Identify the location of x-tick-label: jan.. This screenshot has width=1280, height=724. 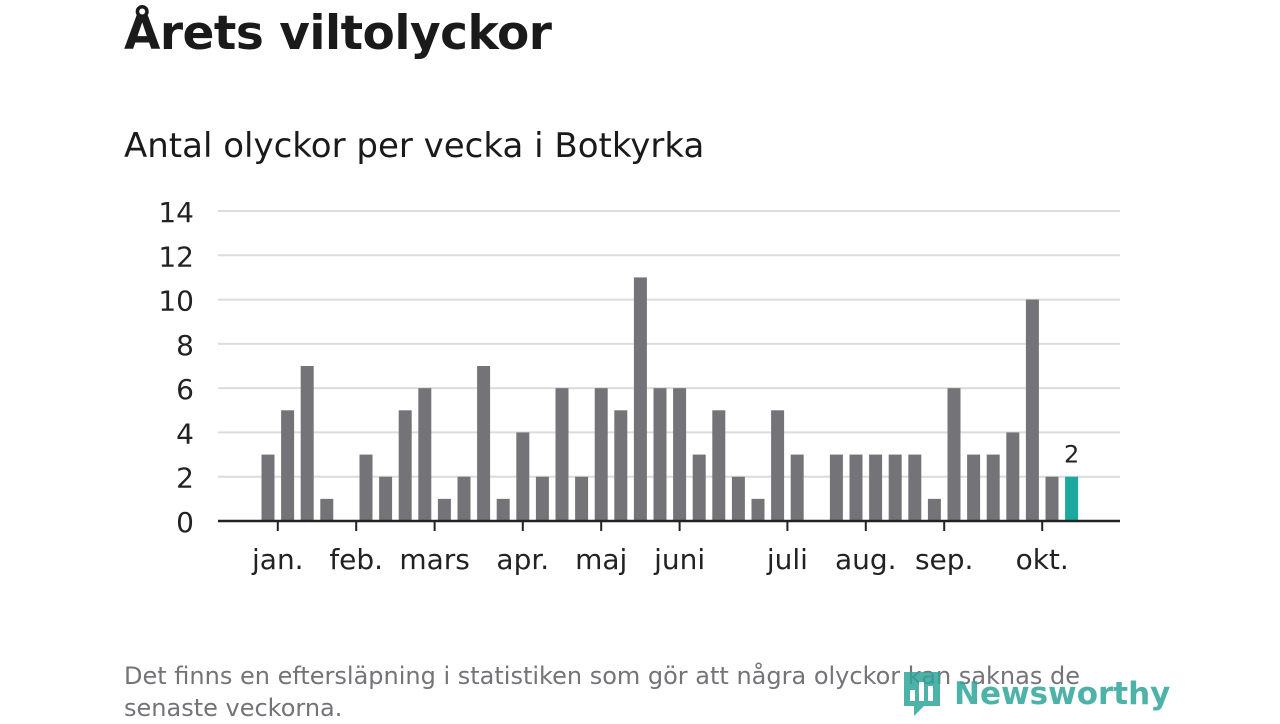
(277, 559).